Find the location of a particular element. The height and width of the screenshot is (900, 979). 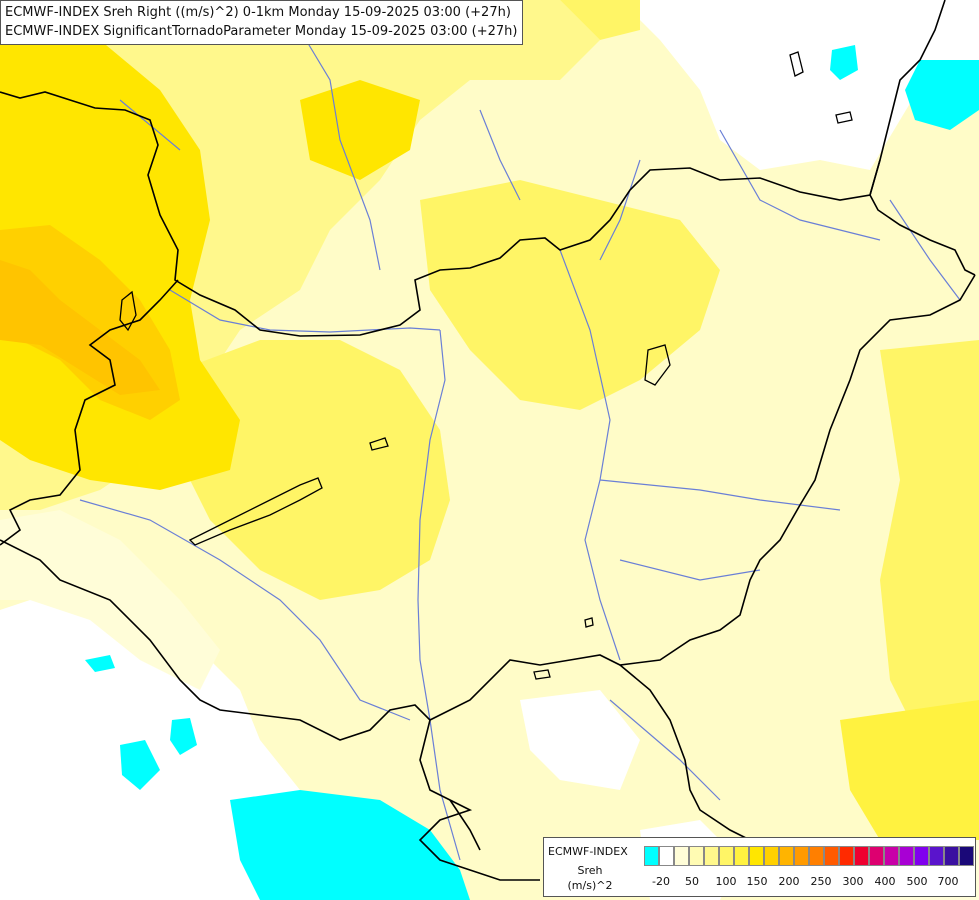

legend-unit: (m/s)^2 is located at coordinates (590, 885).